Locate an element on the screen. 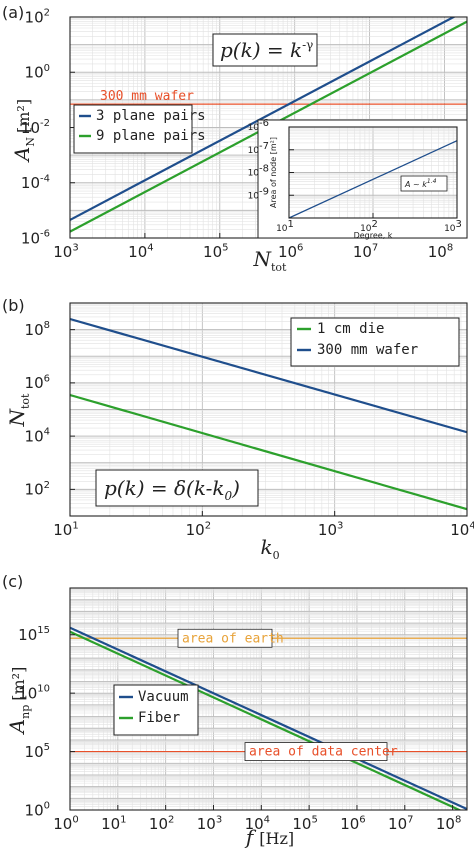 Image resolution: width=474 pixels, height=849 pixels. formula: p(k) = k-γ is located at coordinates (266, 50).